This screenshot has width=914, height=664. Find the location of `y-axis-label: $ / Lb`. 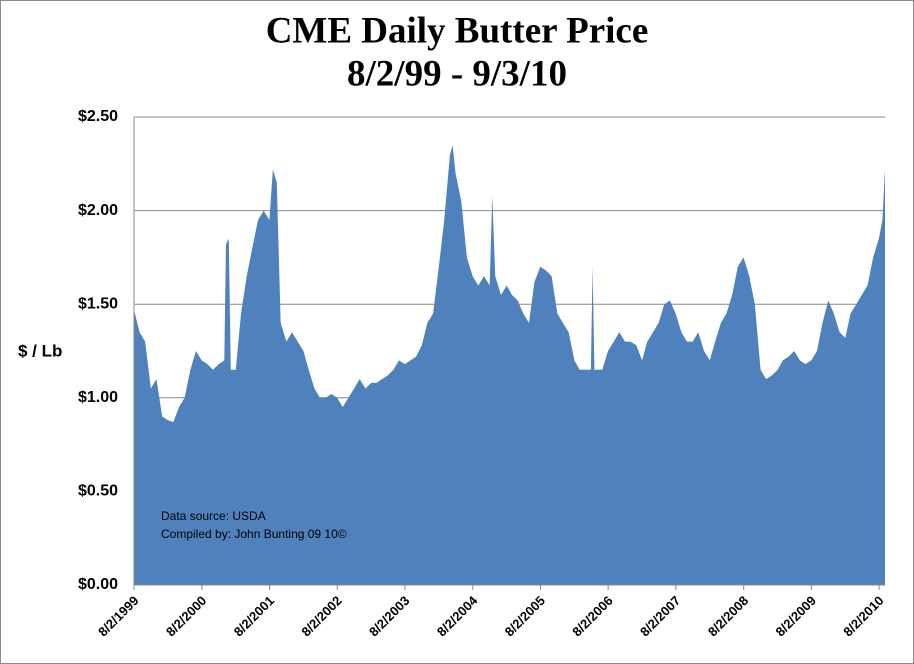

y-axis-label: $ / Lb is located at coordinates (40, 350).